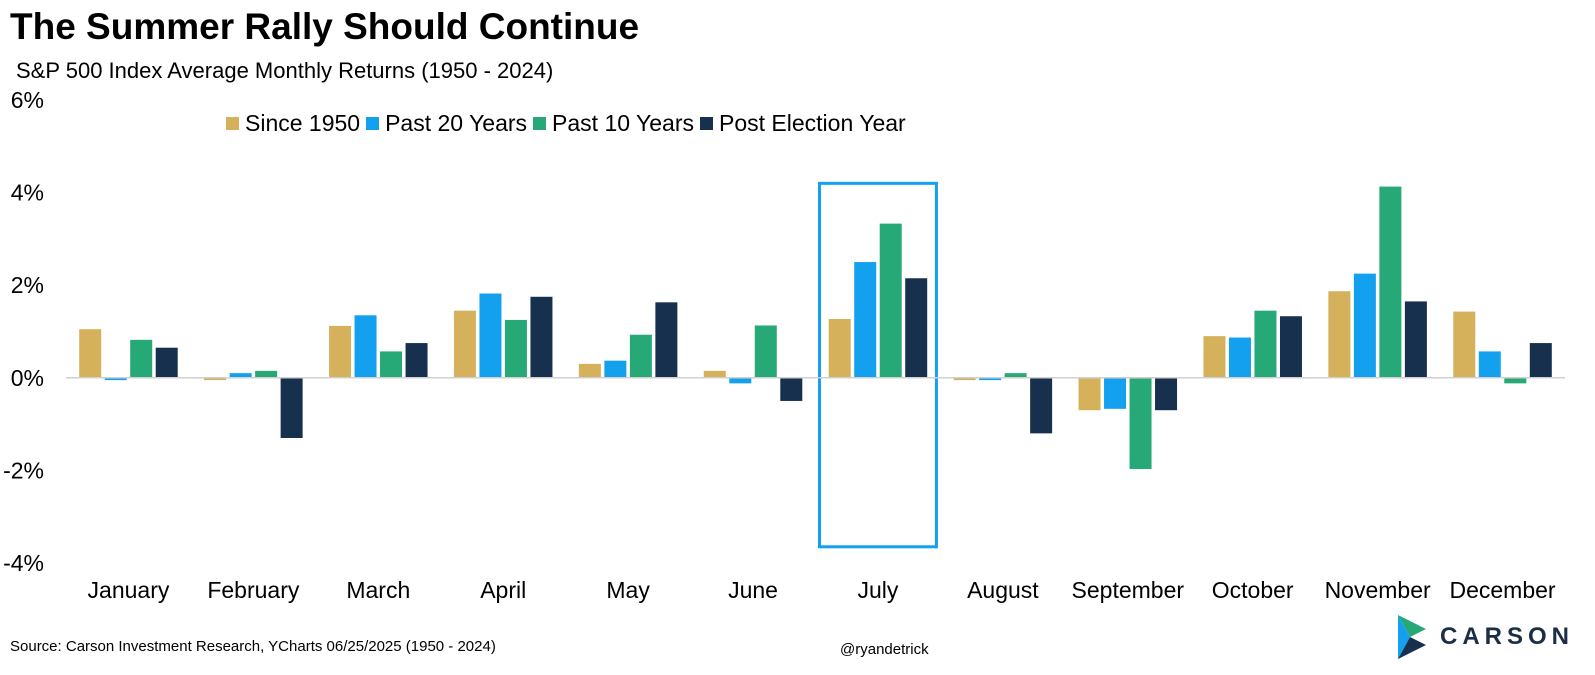 This screenshot has width=1595, height=675. I want to click on bar-january-post-election-year, so click(166, 362).